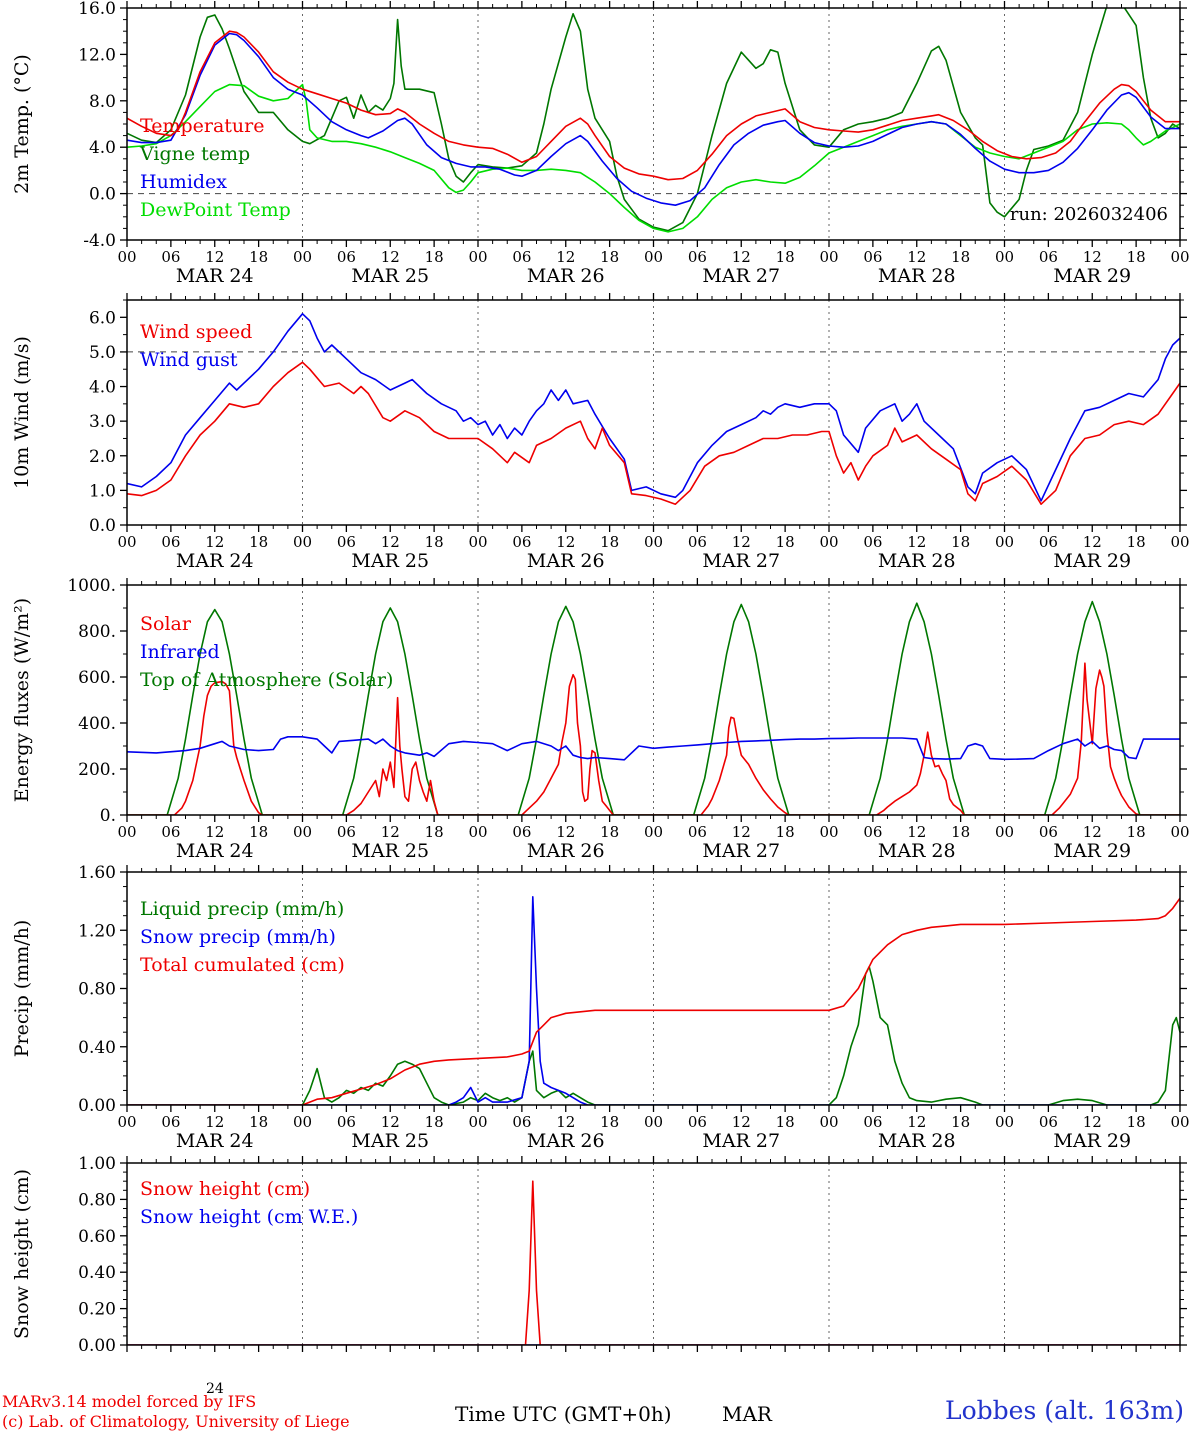  What do you see at coordinates (166, 624) in the screenshot?
I see `svg-text: Solar` at bounding box center [166, 624].